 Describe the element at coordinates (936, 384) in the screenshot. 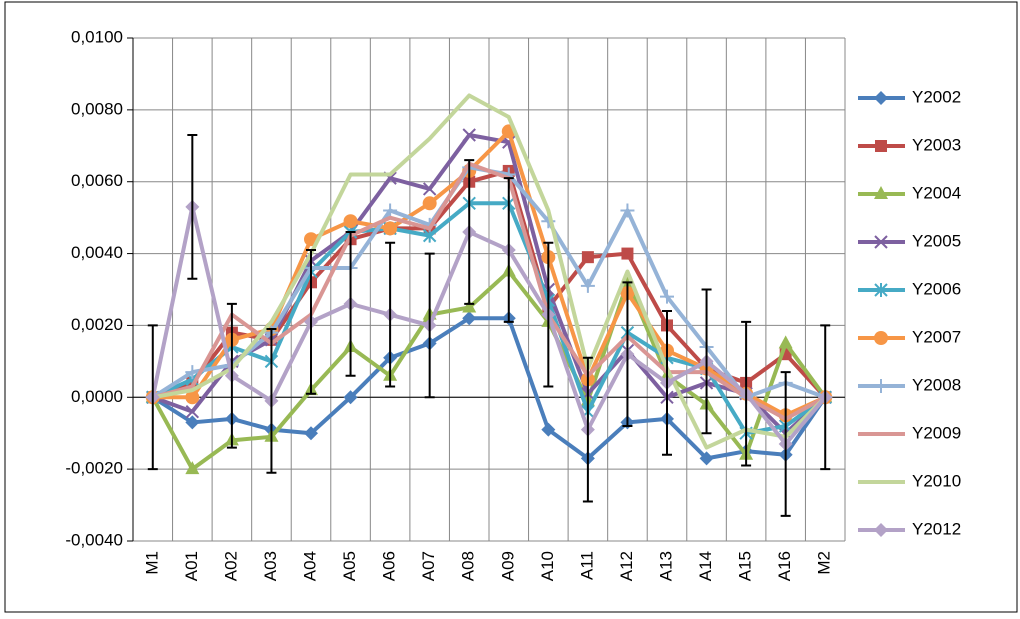

I see `legend-label: Y2008` at that location.